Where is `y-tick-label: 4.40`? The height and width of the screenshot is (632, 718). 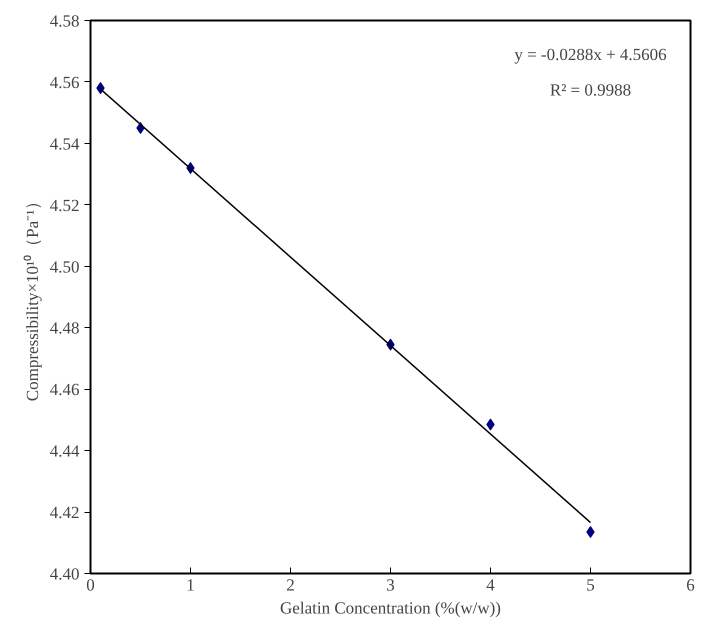 y-tick-label: 4.40 is located at coordinates (65, 574).